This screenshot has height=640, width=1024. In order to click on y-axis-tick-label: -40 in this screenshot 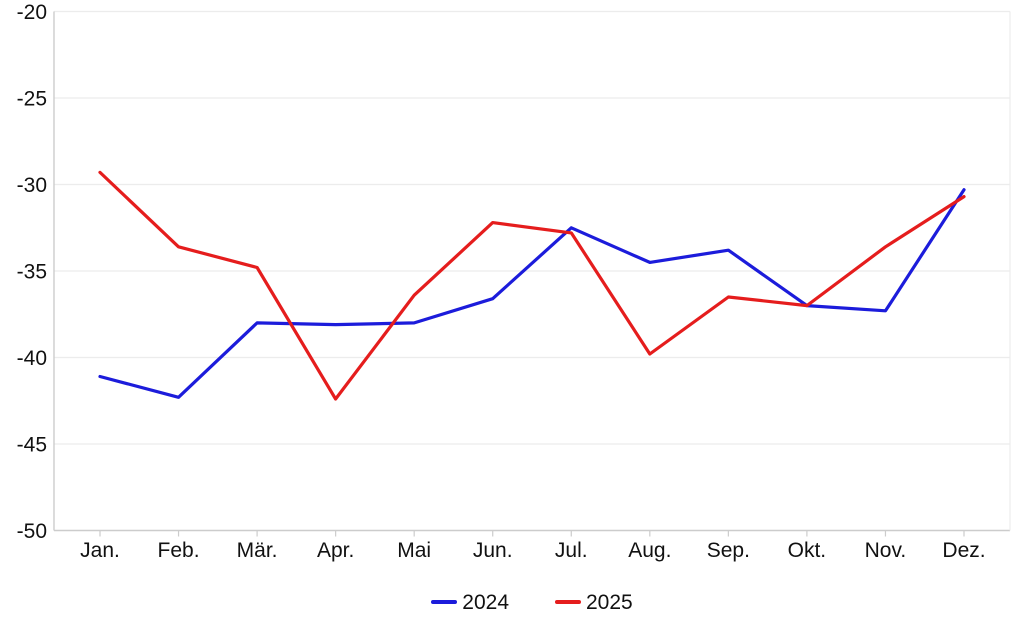, I will do `click(32, 358)`.